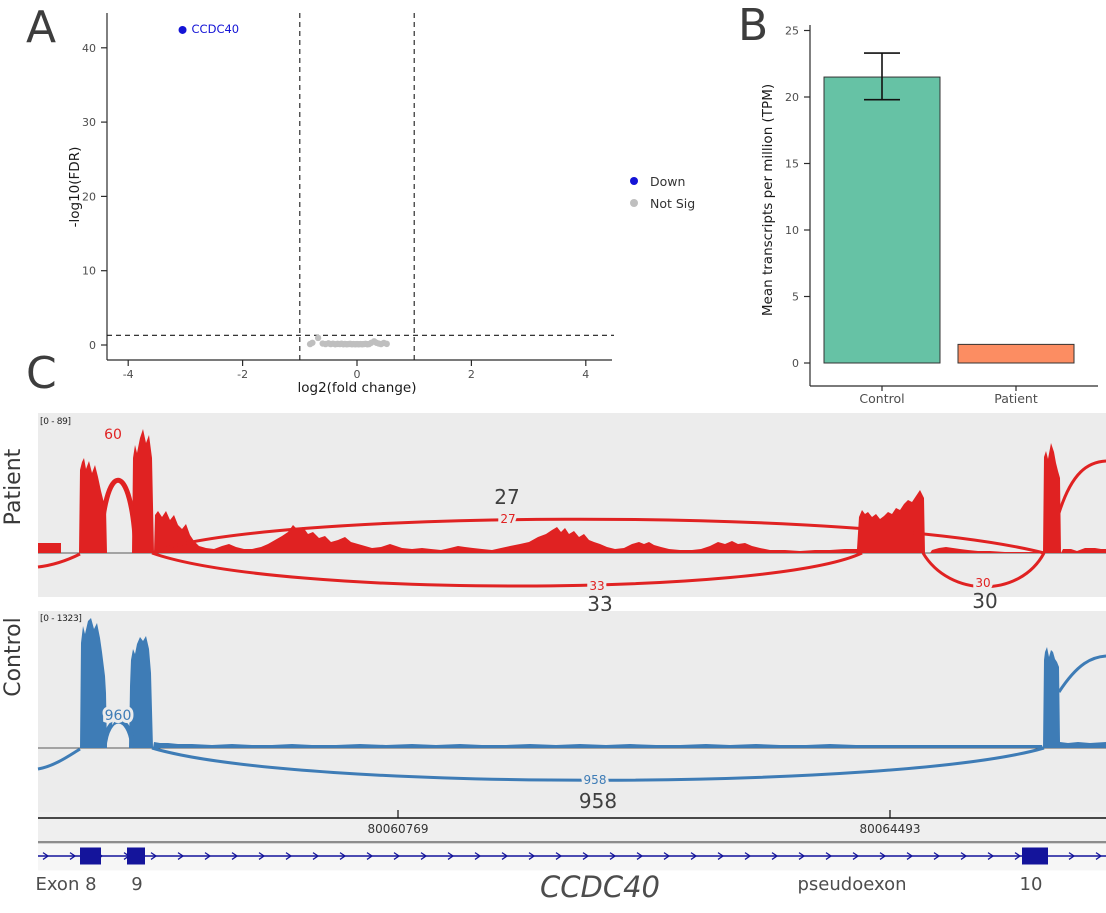 Image resolution: width=1106 pixels, height=913 pixels. I want to click on junction-read-count: 60, so click(113, 435).